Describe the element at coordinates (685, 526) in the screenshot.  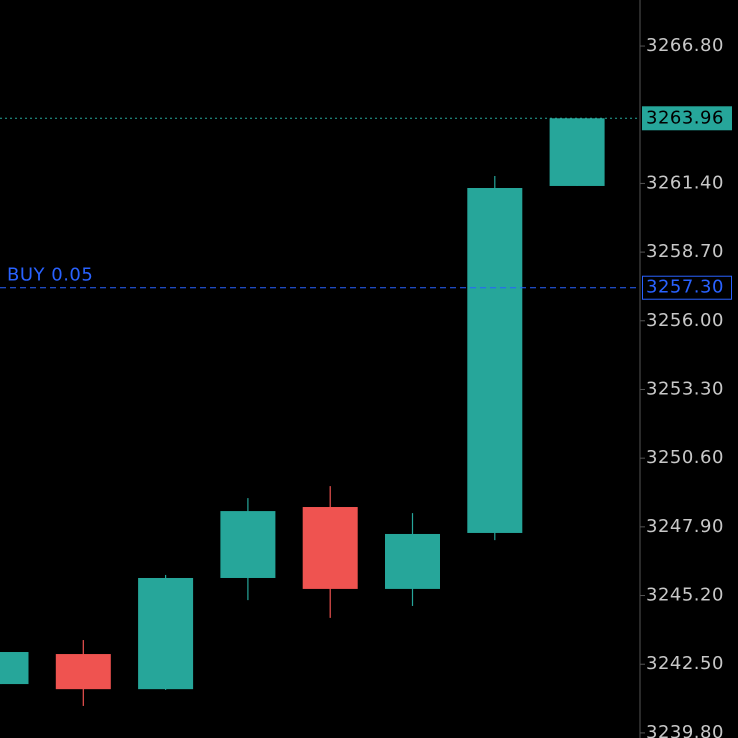
I see `y-tick-label: 3247.90` at that location.